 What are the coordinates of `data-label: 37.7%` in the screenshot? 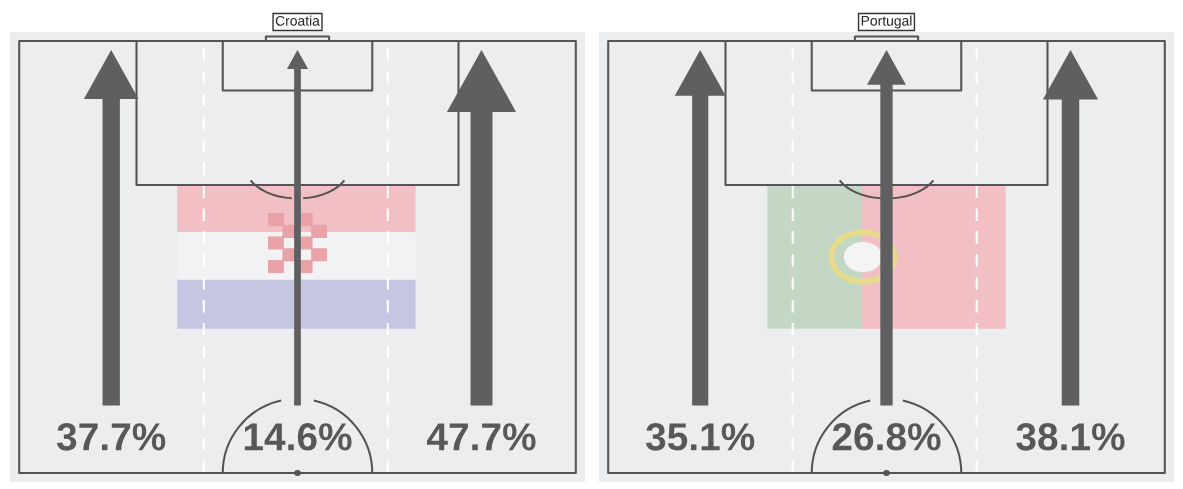 It's located at (111, 437).